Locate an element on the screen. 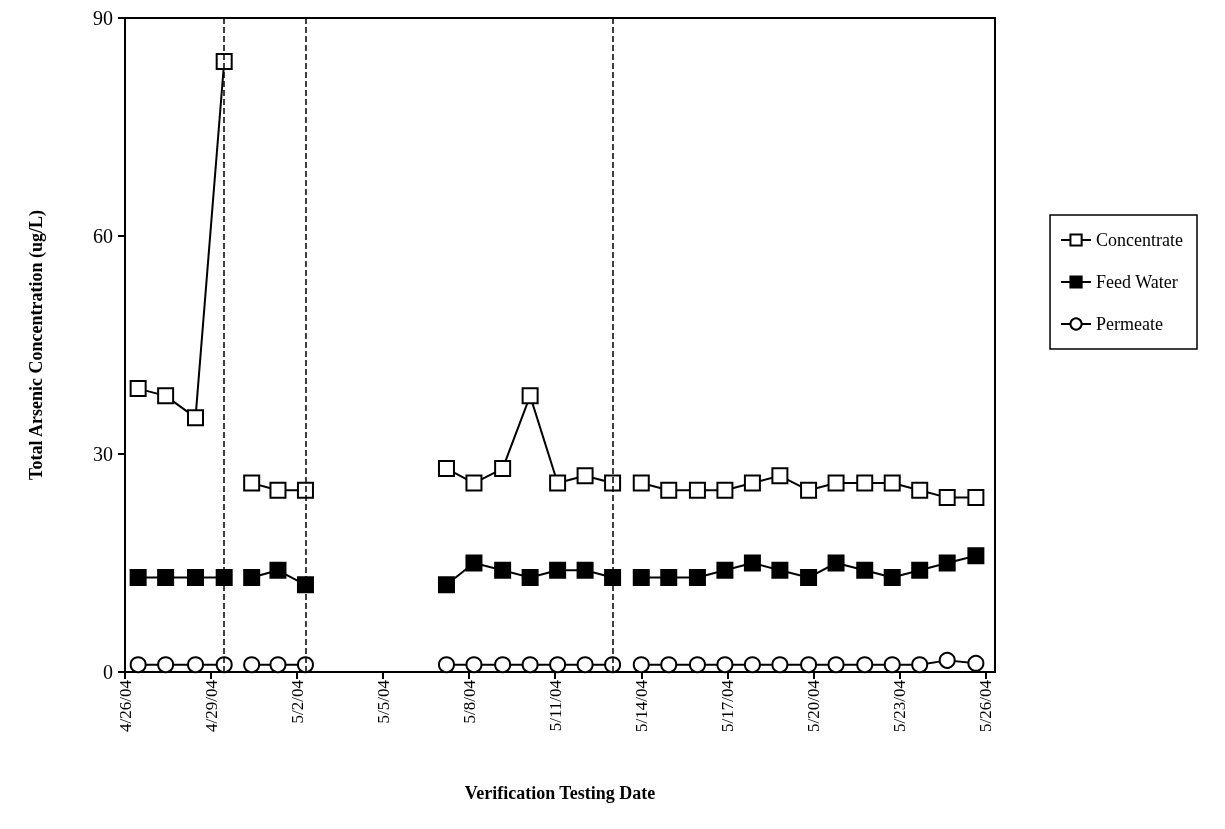  x-tick-label: 5/17/04 is located at coordinates (727, 705).